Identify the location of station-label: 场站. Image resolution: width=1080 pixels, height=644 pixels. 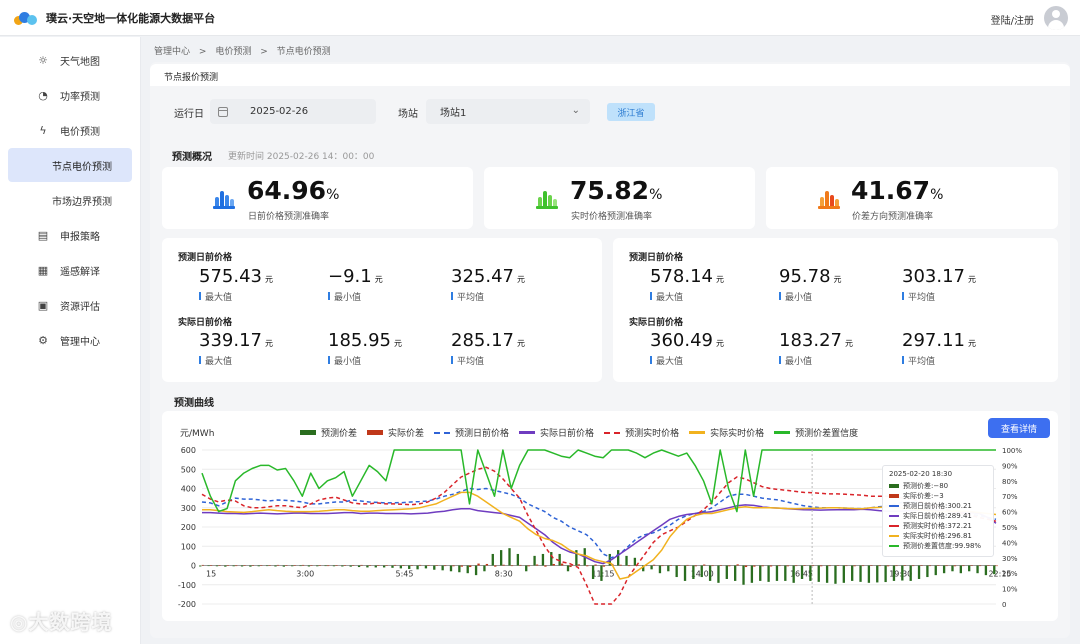
(408, 114).